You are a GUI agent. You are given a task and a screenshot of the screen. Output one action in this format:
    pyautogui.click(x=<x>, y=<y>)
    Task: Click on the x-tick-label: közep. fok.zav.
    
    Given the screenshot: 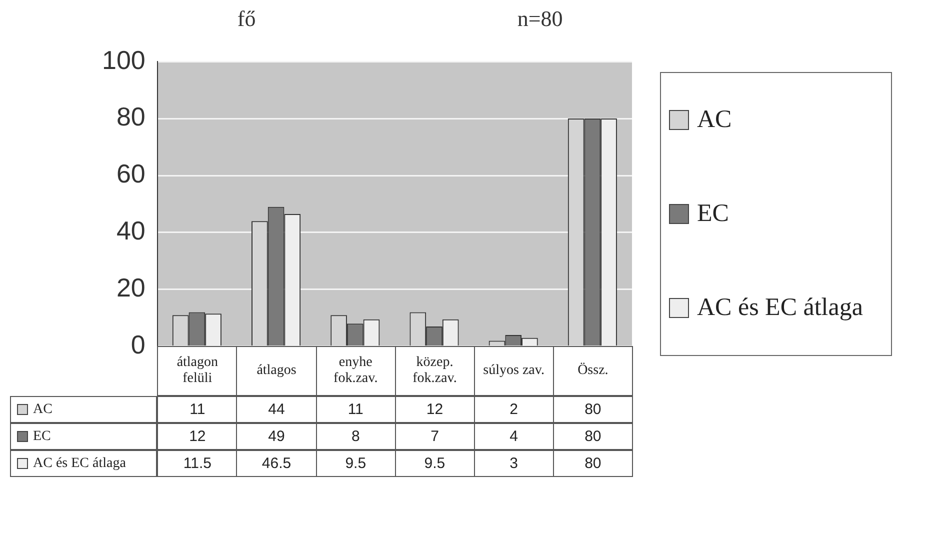 What is the action you would take?
    pyautogui.click(x=434, y=371)
    